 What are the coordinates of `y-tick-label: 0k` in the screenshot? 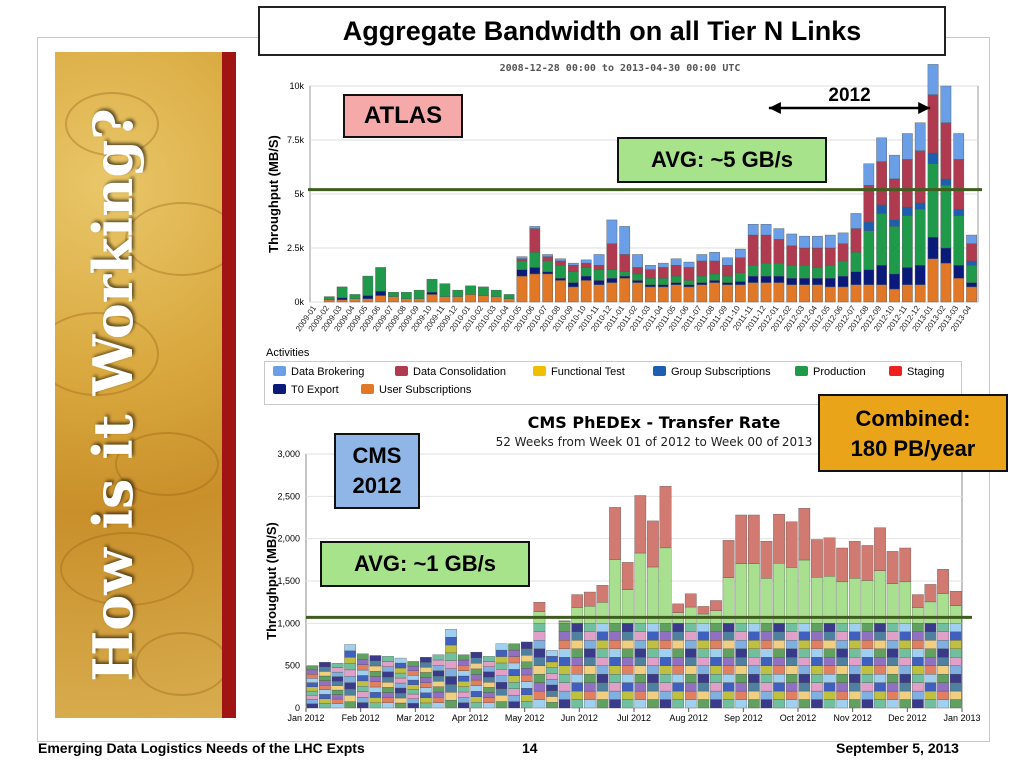 It's located at (299, 302).